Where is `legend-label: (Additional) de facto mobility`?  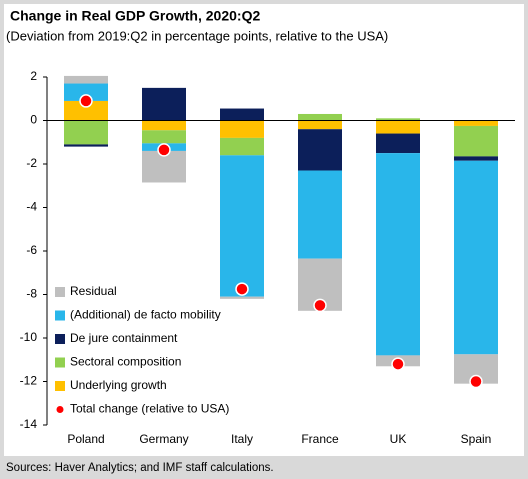 legend-label: (Additional) de facto mobility is located at coordinates (145, 315).